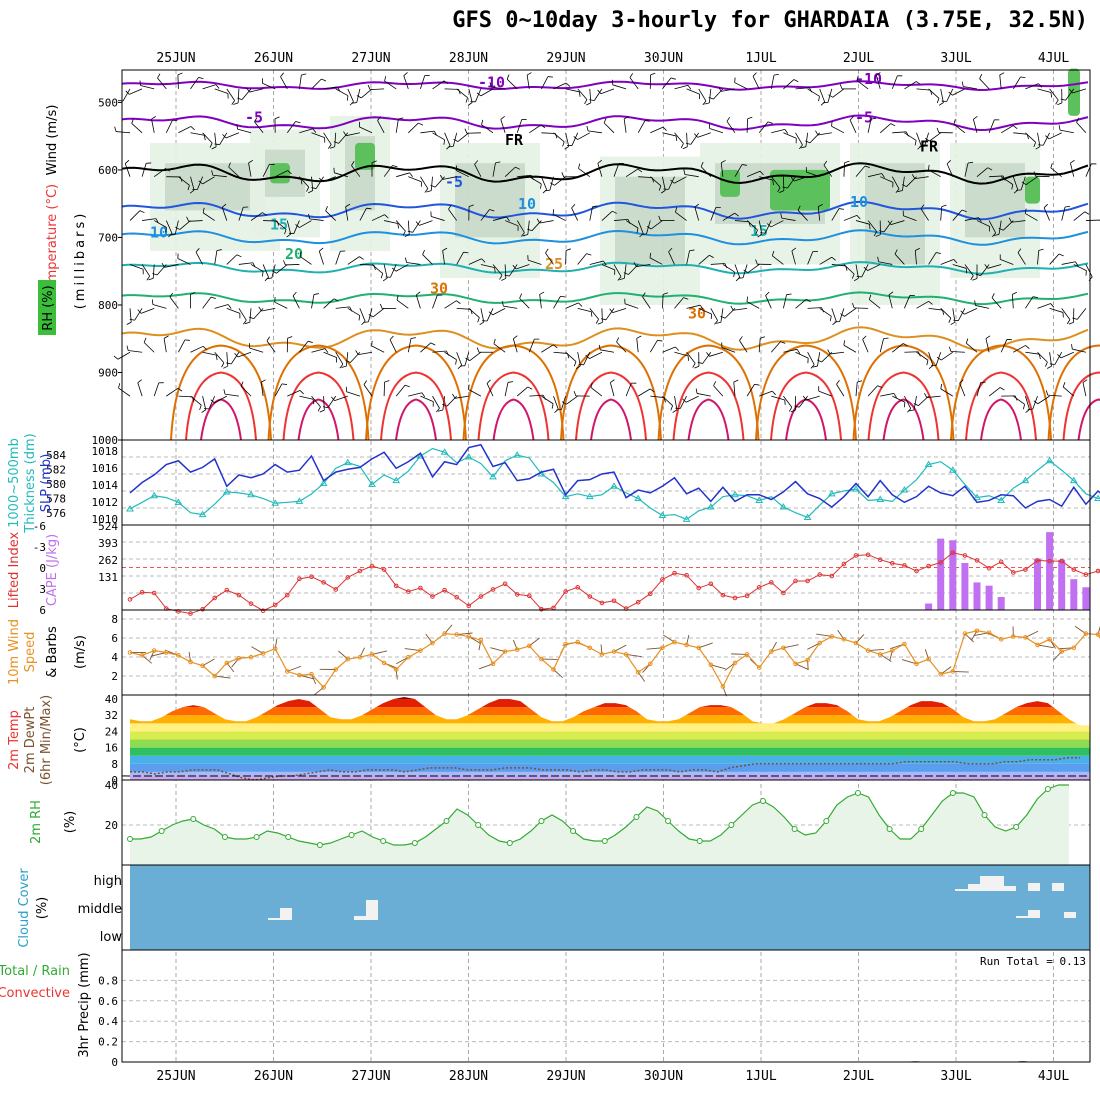 Image resolution: width=1100 pixels, height=1100 pixels. What do you see at coordinates (605, 298) in the screenshot?
I see `isotherm` at bounding box center [605, 298].